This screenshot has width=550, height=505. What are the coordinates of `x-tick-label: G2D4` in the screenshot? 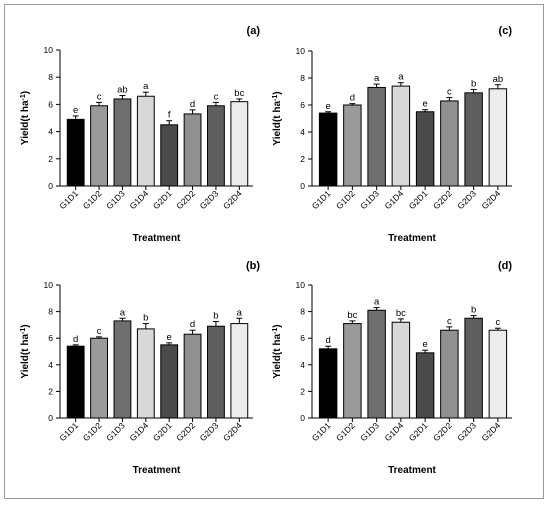 It's located at (232, 431).